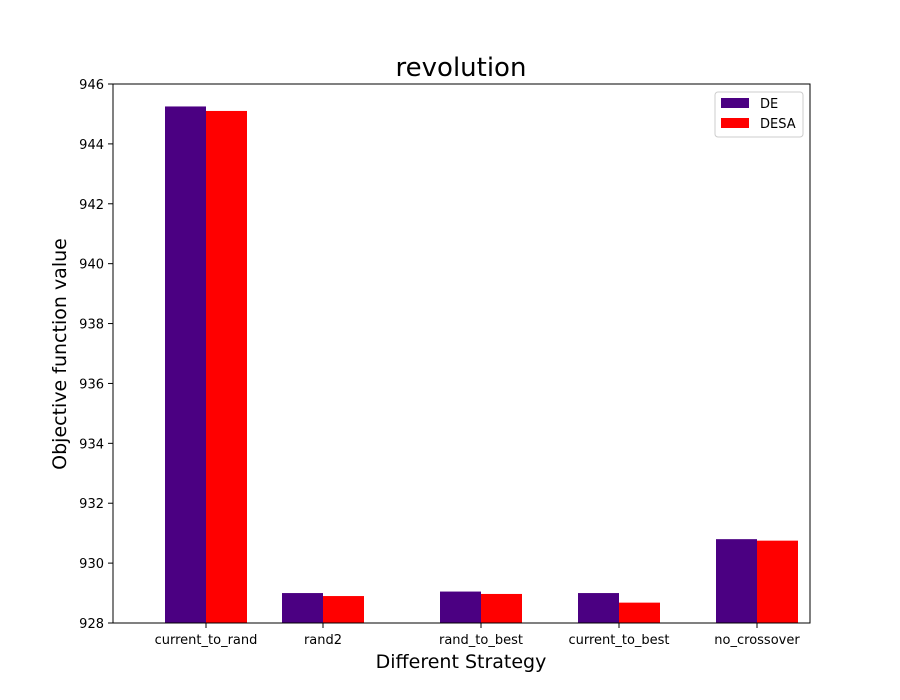 This screenshot has width=900, height=700. Describe the element at coordinates (91, 504) in the screenshot. I see `y-tick-label: 932` at that location.